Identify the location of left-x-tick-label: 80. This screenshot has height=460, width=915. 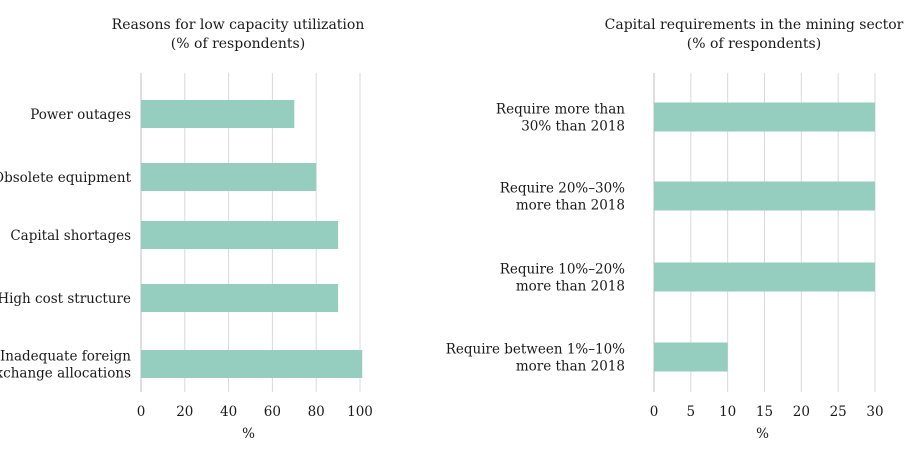
(316, 412).